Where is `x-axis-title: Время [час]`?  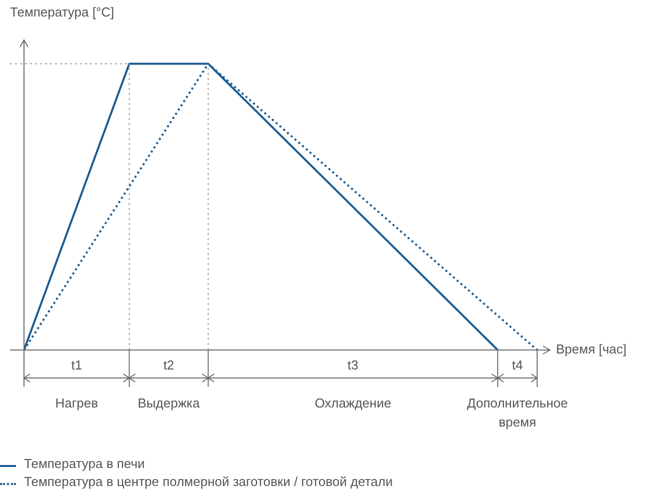
x-axis-title: Время [час] is located at coordinates (591, 349).